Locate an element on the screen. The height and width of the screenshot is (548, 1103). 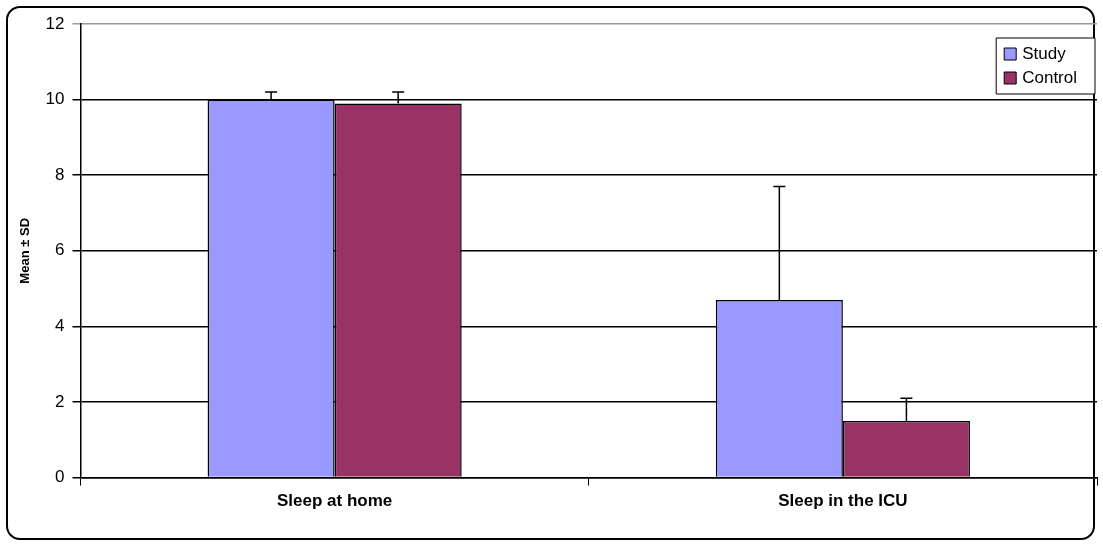
x-tick-label: Sleep in the ICU is located at coordinates (843, 501).